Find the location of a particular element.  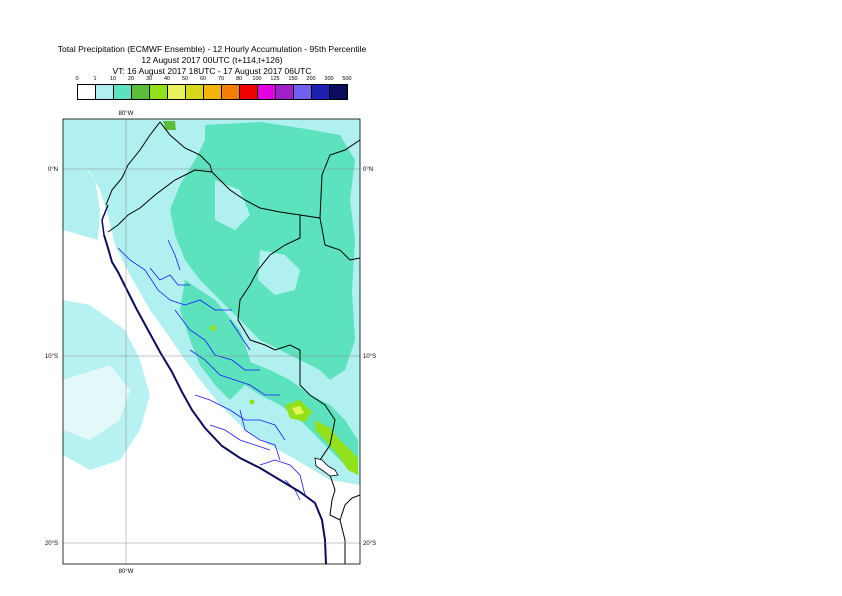

colorbar-tick-label: 30 is located at coordinates (149, 79).